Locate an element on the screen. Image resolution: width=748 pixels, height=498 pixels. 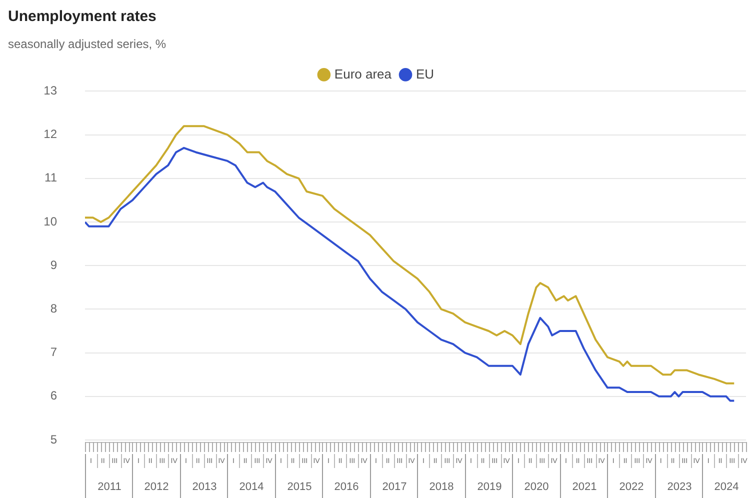
x-tick-label: 2011 is located at coordinates (110, 487).